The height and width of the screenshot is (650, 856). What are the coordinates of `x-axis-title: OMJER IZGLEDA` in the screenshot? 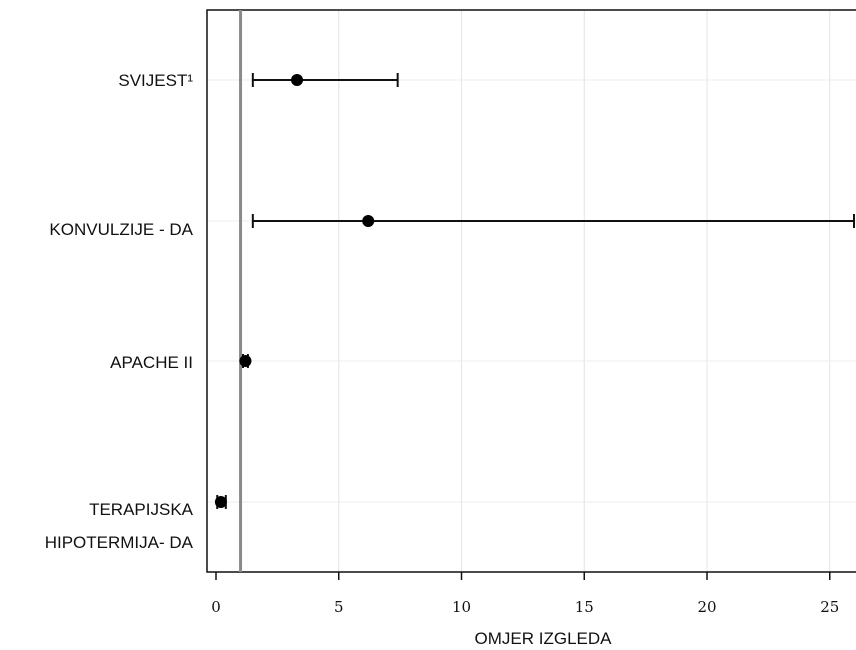 It's located at (544, 638).